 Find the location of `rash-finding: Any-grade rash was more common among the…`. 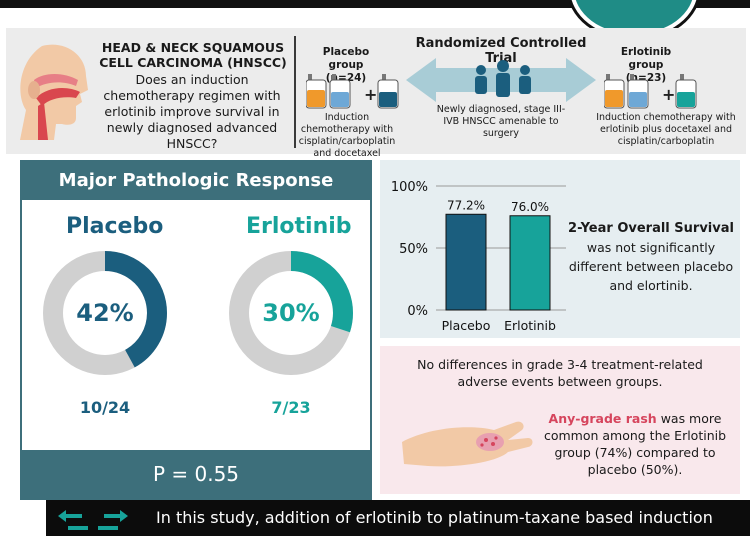

rash-finding: Any-grade rash was more common among the… is located at coordinates (635, 444).